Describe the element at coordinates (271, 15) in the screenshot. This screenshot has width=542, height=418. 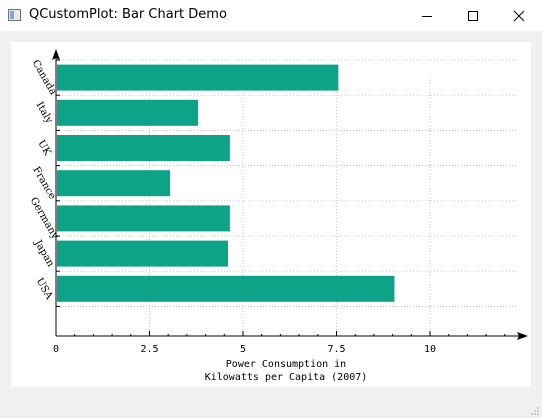
I see `title-bar: QCustomPlot: Bar Chart Demo` at that location.